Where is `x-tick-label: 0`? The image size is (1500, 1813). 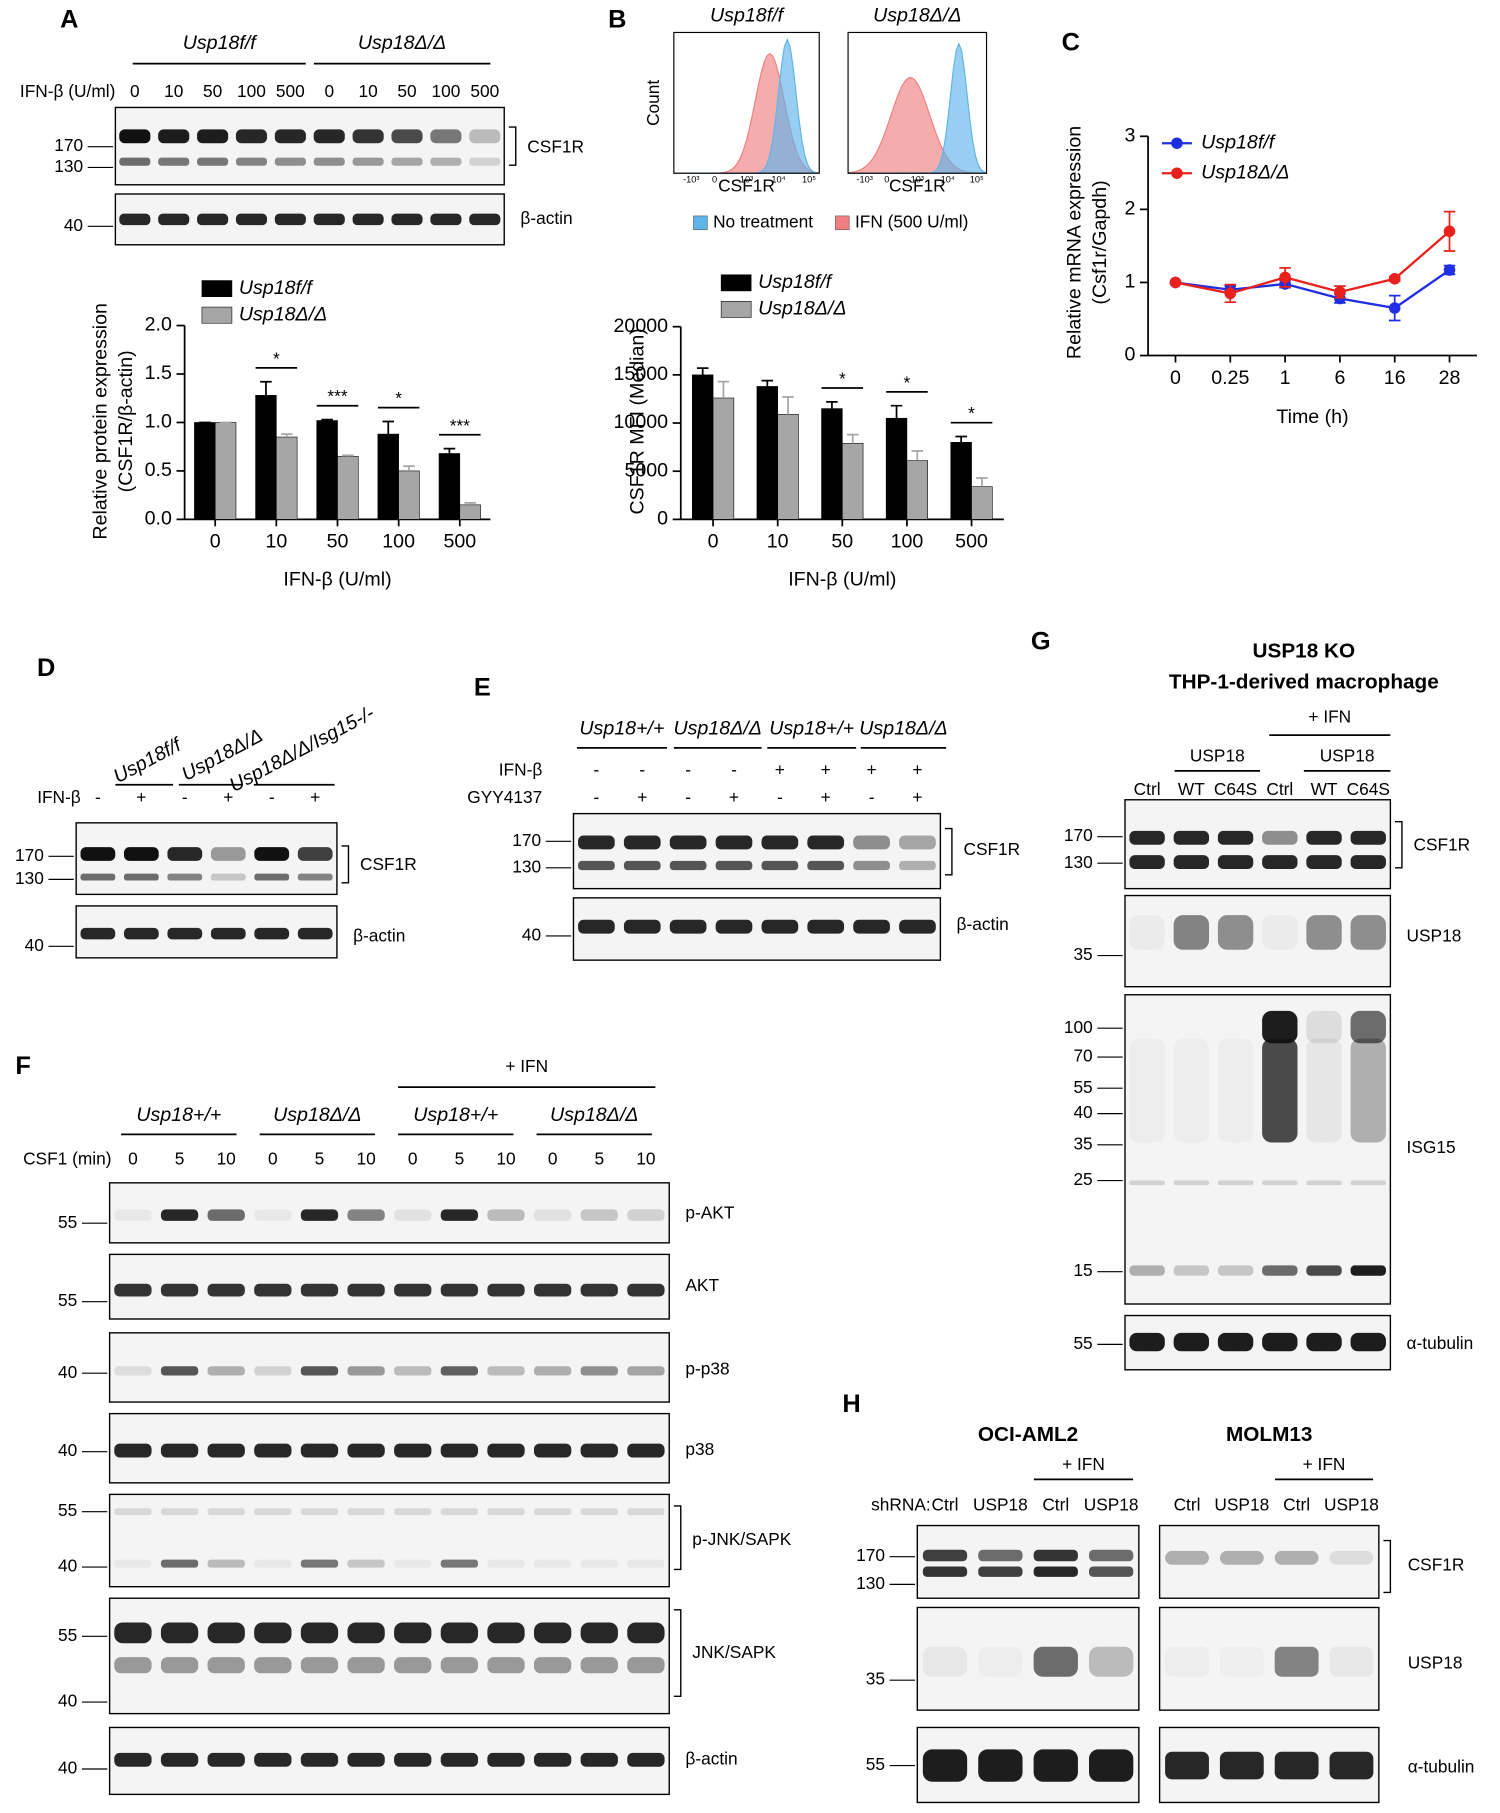
x-tick-label: 0 is located at coordinates (713, 542).